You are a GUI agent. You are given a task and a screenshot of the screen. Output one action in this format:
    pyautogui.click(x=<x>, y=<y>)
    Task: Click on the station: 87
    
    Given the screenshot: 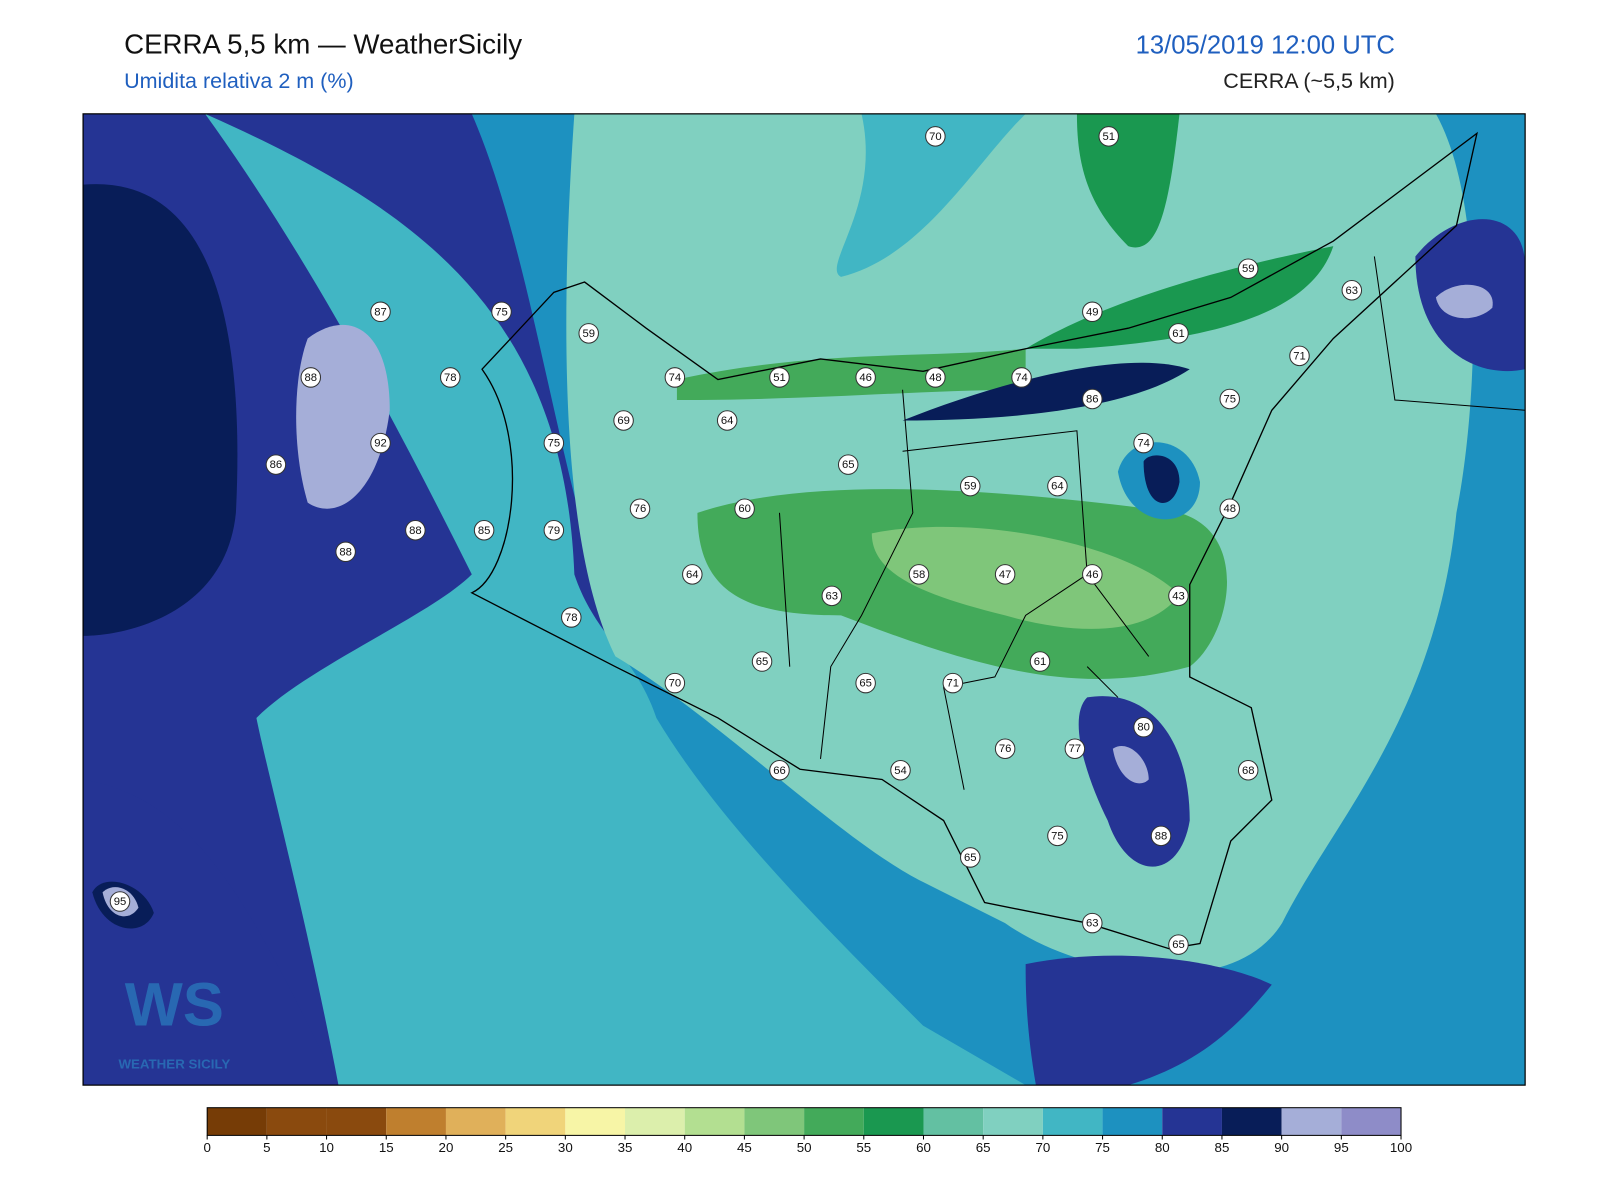 What is the action you would take?
    pyautogui.click(x=380, y=312)
    